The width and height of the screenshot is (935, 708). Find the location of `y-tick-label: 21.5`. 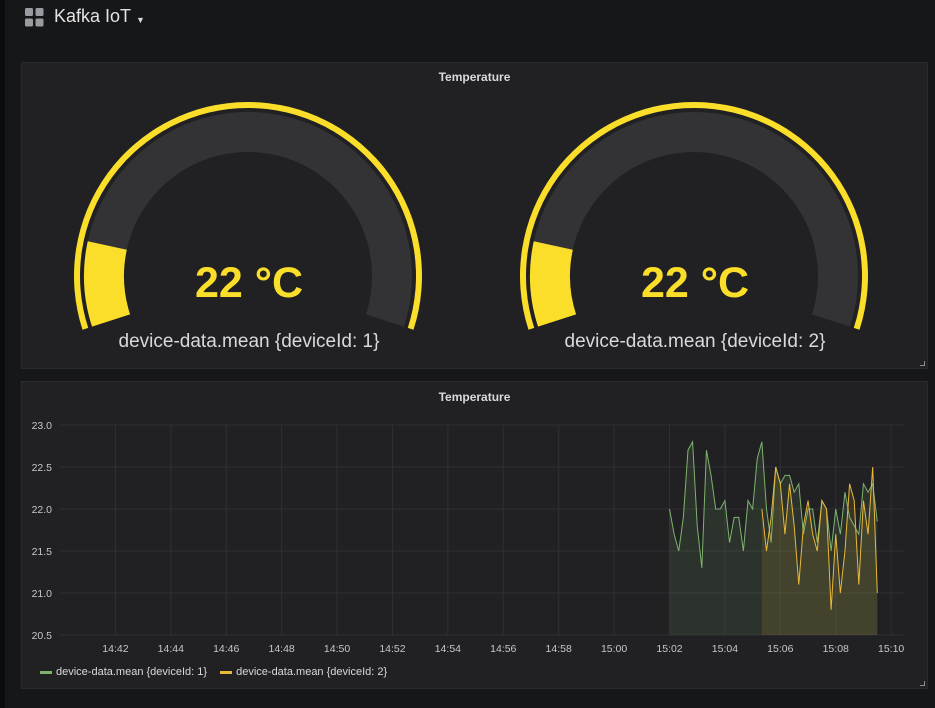

y-tick-label: 21.5 is located at coordinates (42, 552).